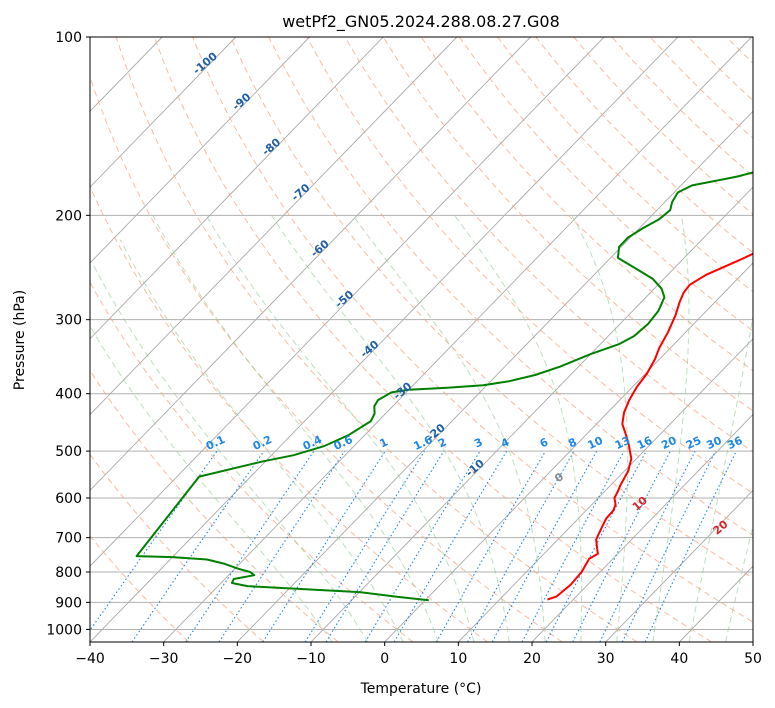 The height and width of the screenshot is (708, 775). Describe the element at coordinates (68, 539) in the screenshot. I see `y-tick-label: 700` at that location.